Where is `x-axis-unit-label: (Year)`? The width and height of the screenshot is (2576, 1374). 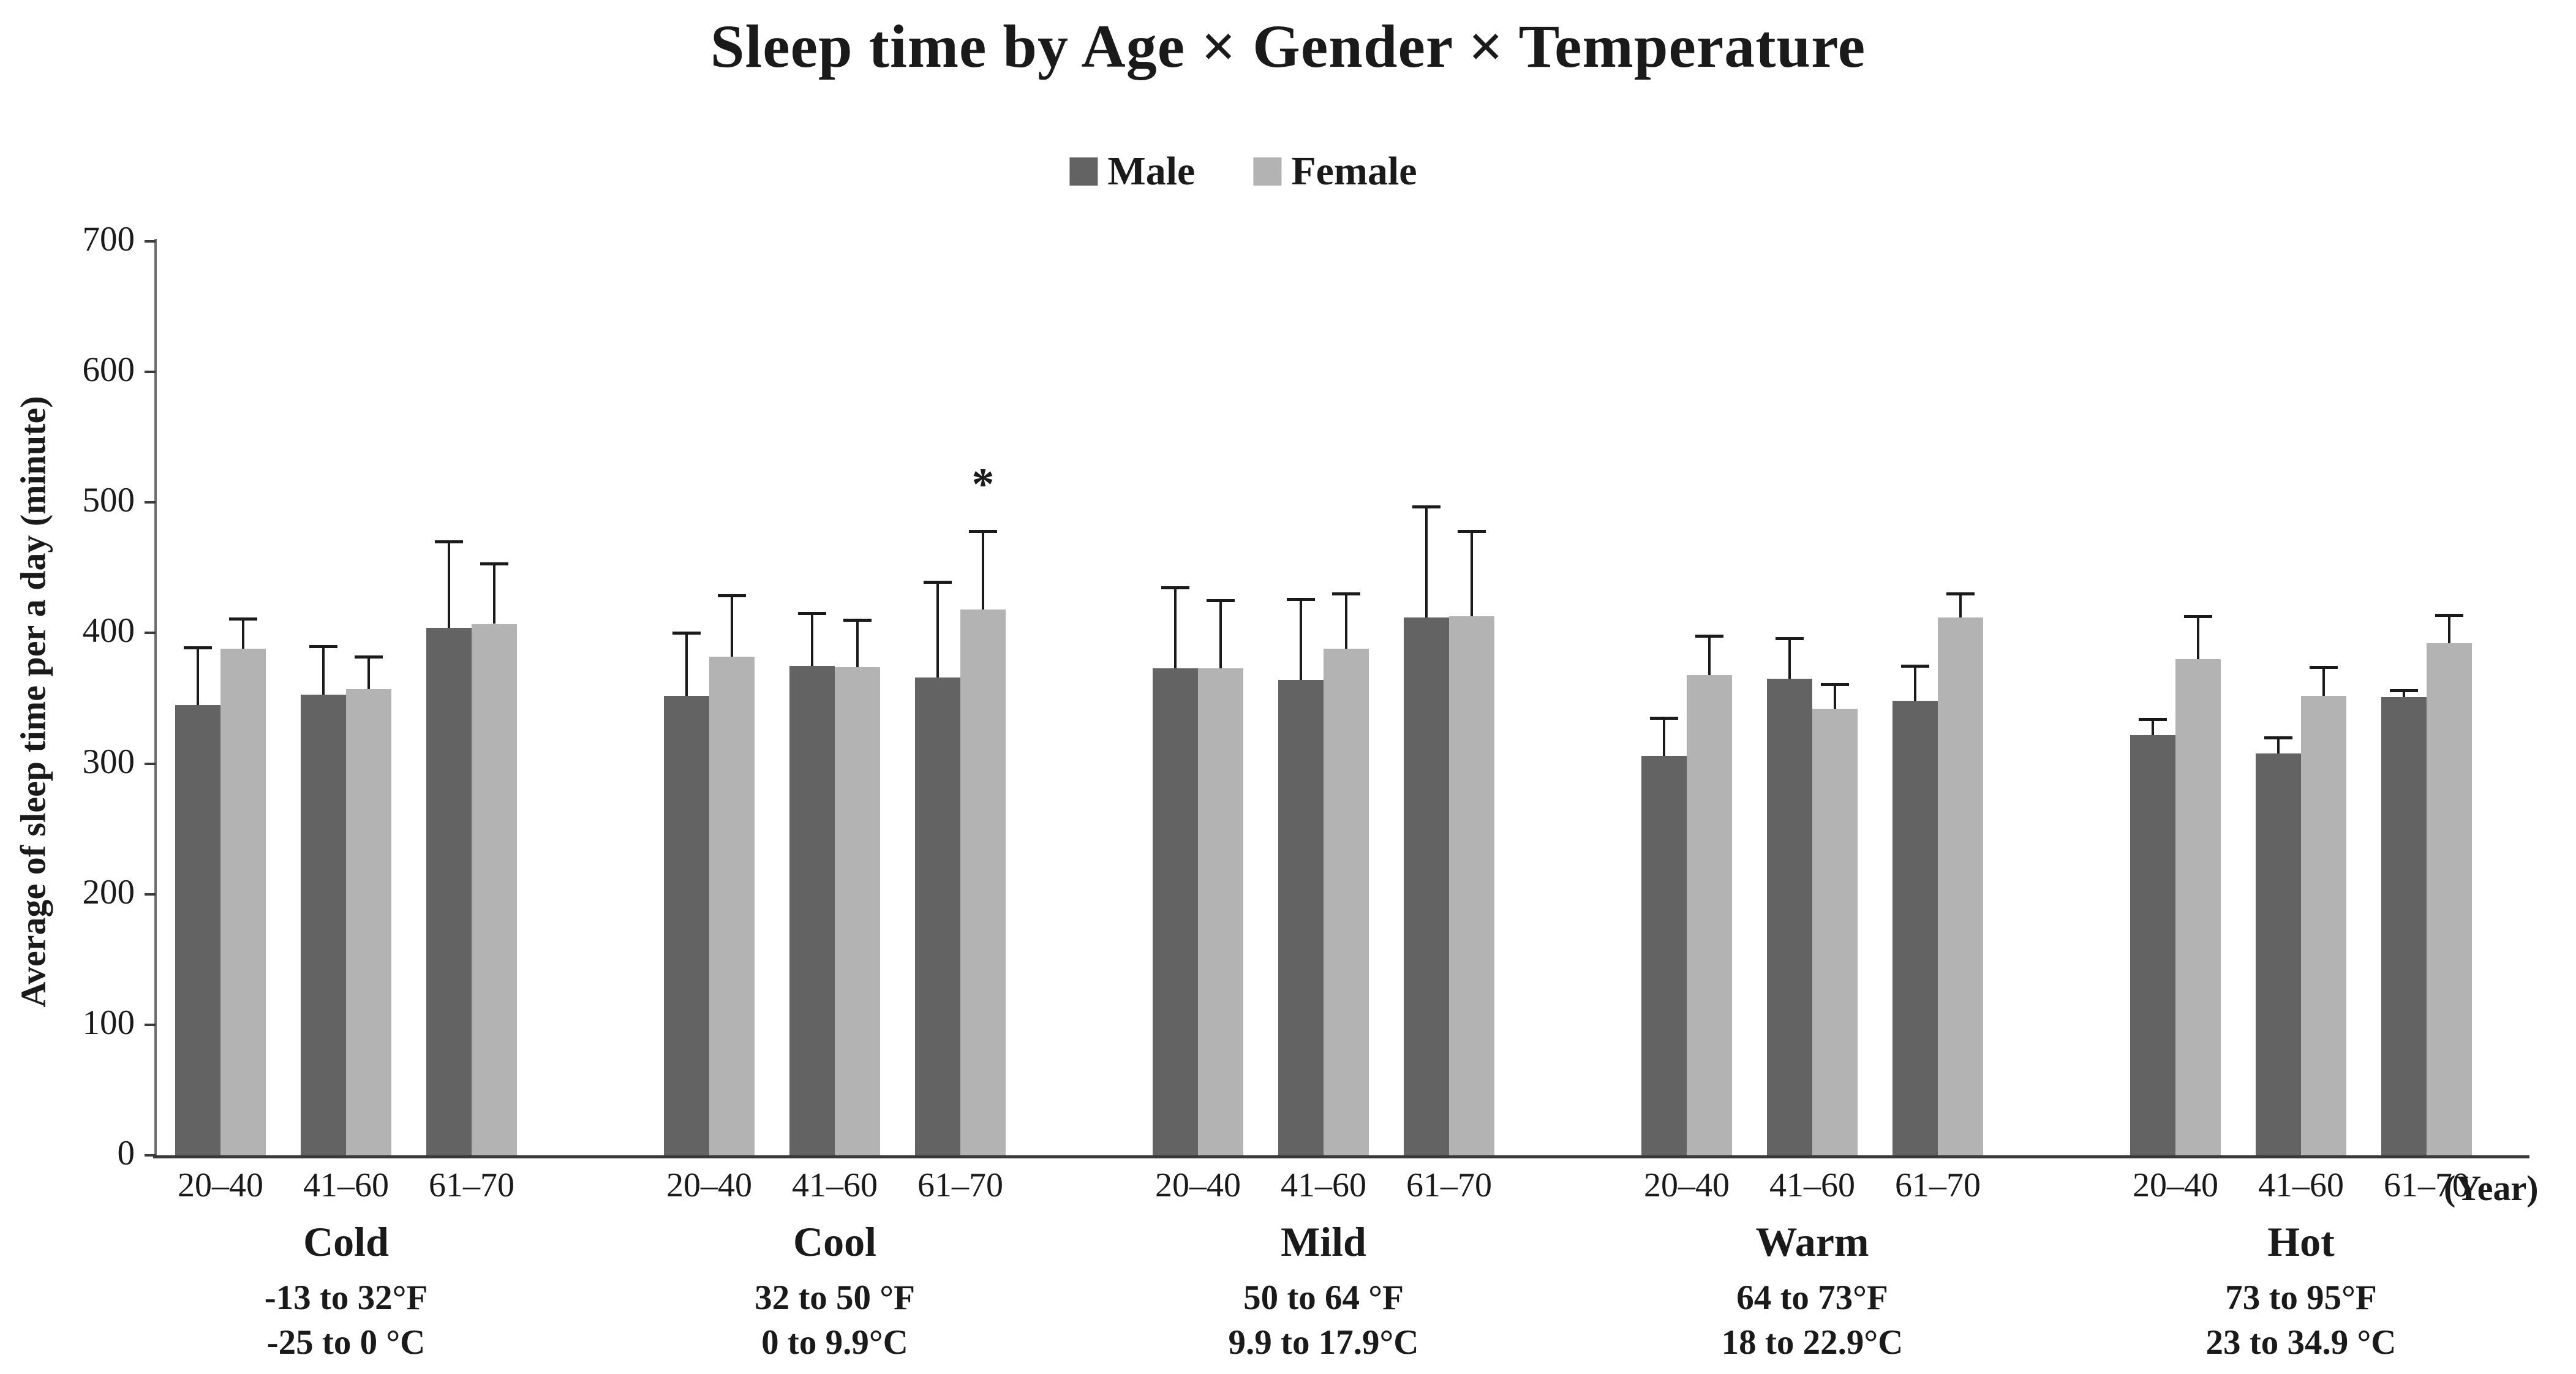
x-axis-unit-label: (Year) is located at coordinates (2491, 1188).